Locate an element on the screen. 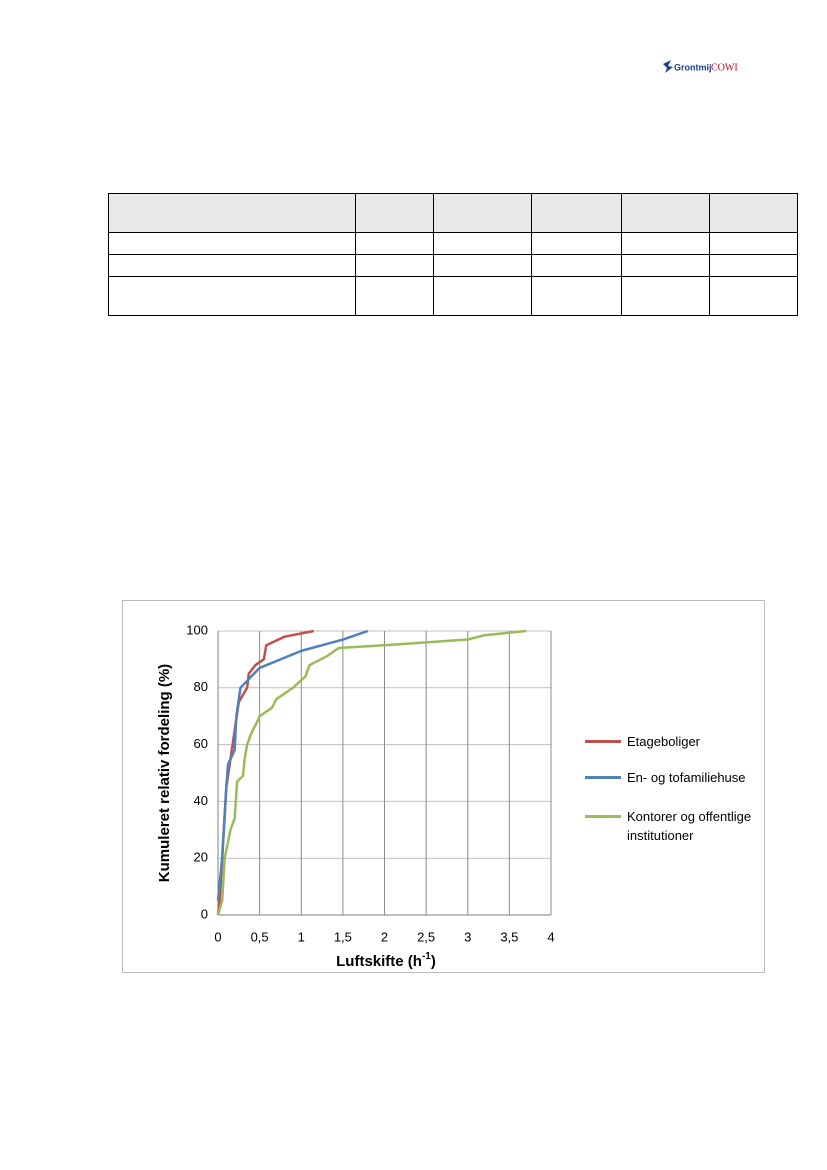  x-tick-label: 1,5 is located at coordinates (343, 936).